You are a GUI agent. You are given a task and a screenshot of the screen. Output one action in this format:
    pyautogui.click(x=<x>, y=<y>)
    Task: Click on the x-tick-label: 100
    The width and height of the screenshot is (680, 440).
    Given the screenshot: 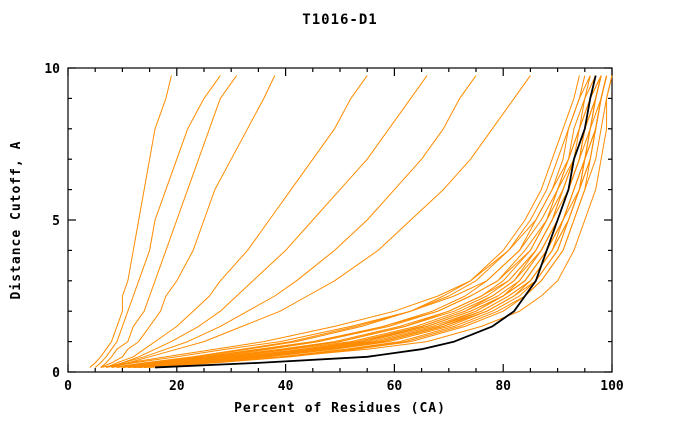 What is the action you would take?
    pyautogui.click(x=612, y=386)
    